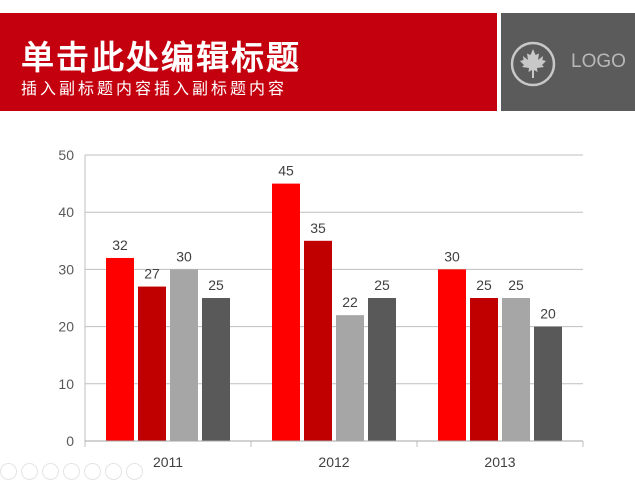 This screenshot has height=484, width=635. What do you see at coordinates (499, 462) in the screenshot?
I see `x-tick-label: 2013` at bounding box center [499, 462].